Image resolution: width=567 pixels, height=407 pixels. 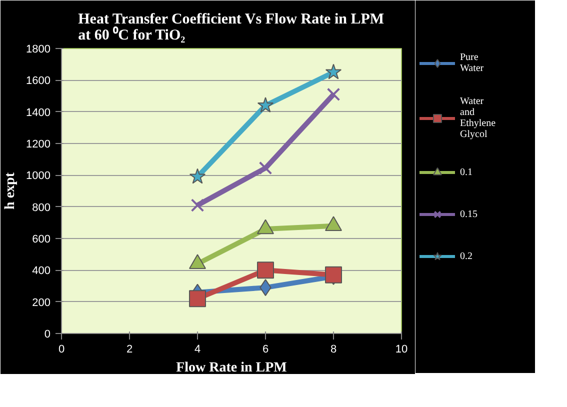 I want to click on y-tick-label: 1200, so click(x=38, y=144).